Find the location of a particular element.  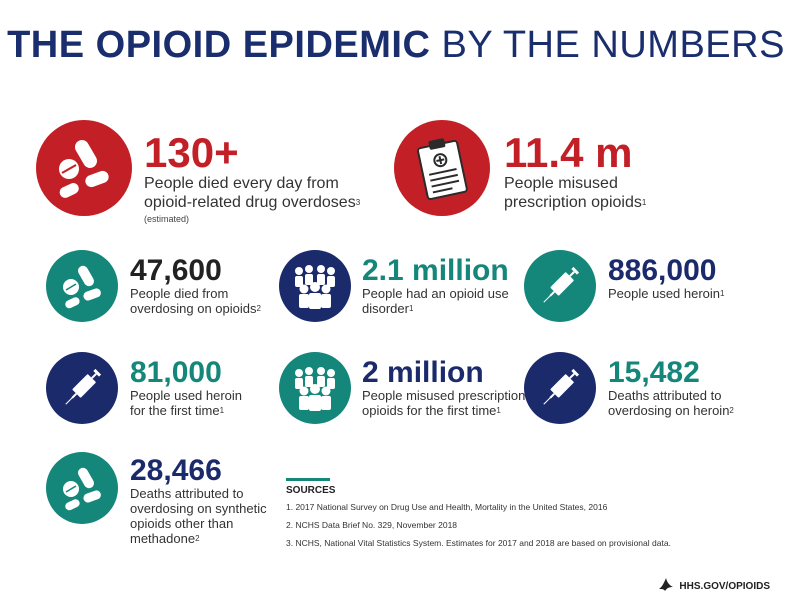

stat-number: 886,000 is located at coordinates (662, 270).